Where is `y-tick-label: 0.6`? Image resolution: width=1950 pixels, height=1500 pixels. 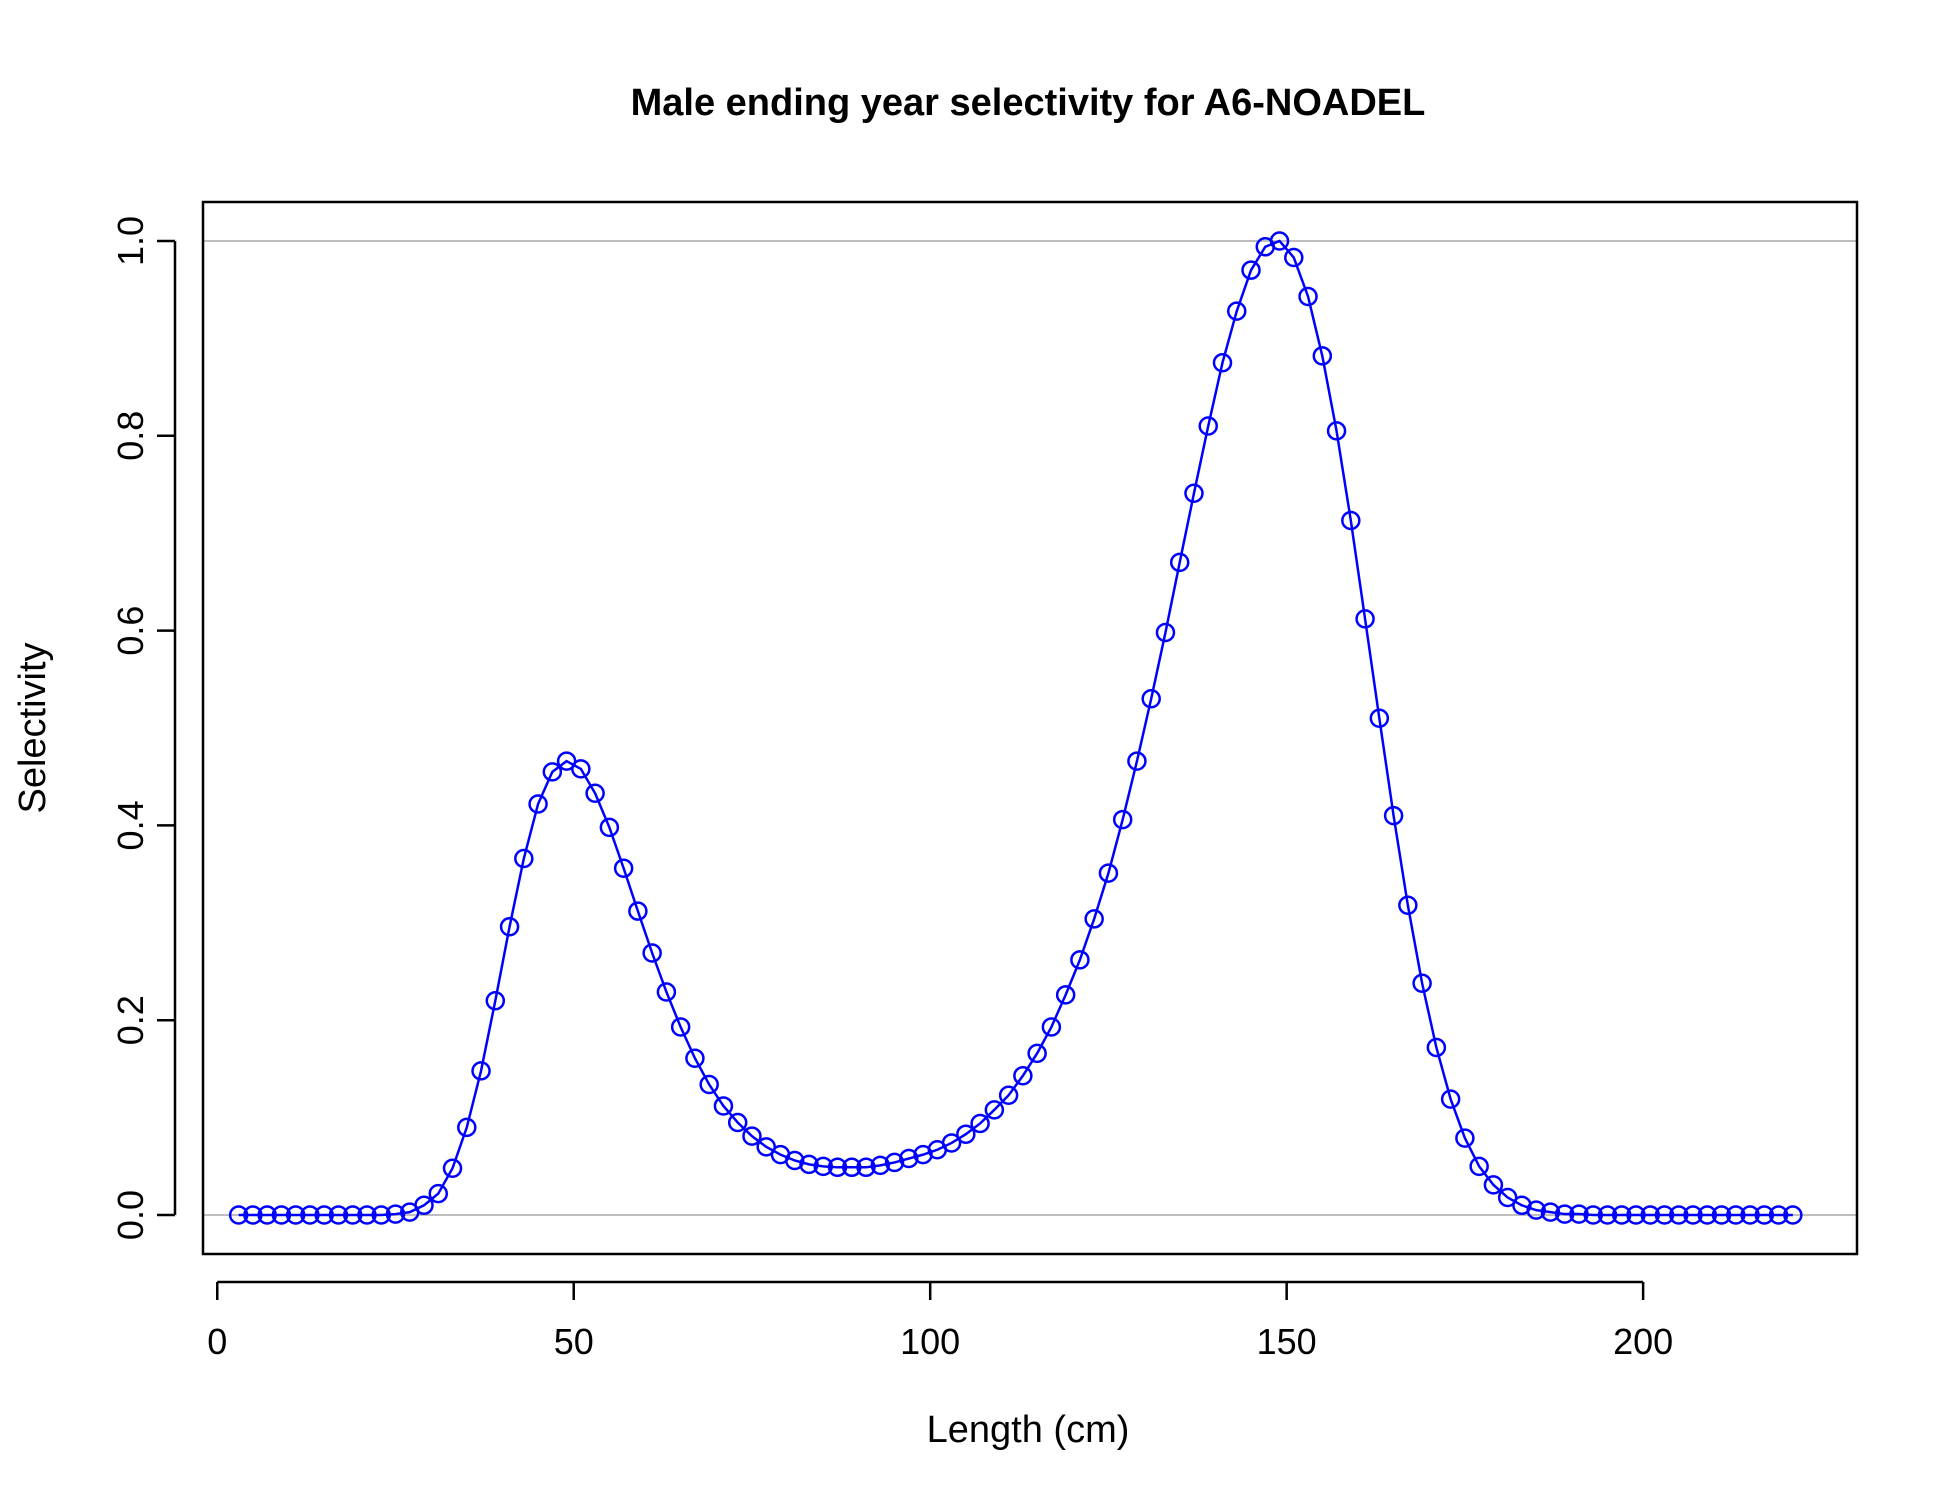 y-tick-label: 0.6 is located at coordinates (130, 631).